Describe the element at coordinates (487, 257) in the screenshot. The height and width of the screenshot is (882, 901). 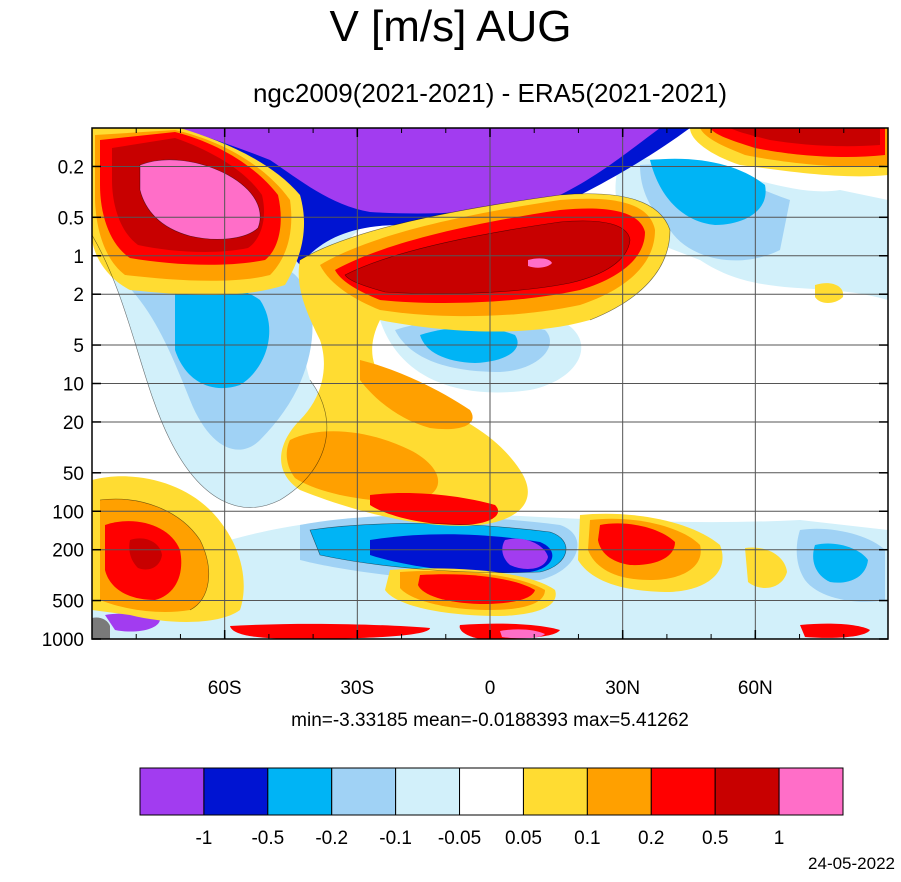
I see `pos-dkred-trop` at that location.